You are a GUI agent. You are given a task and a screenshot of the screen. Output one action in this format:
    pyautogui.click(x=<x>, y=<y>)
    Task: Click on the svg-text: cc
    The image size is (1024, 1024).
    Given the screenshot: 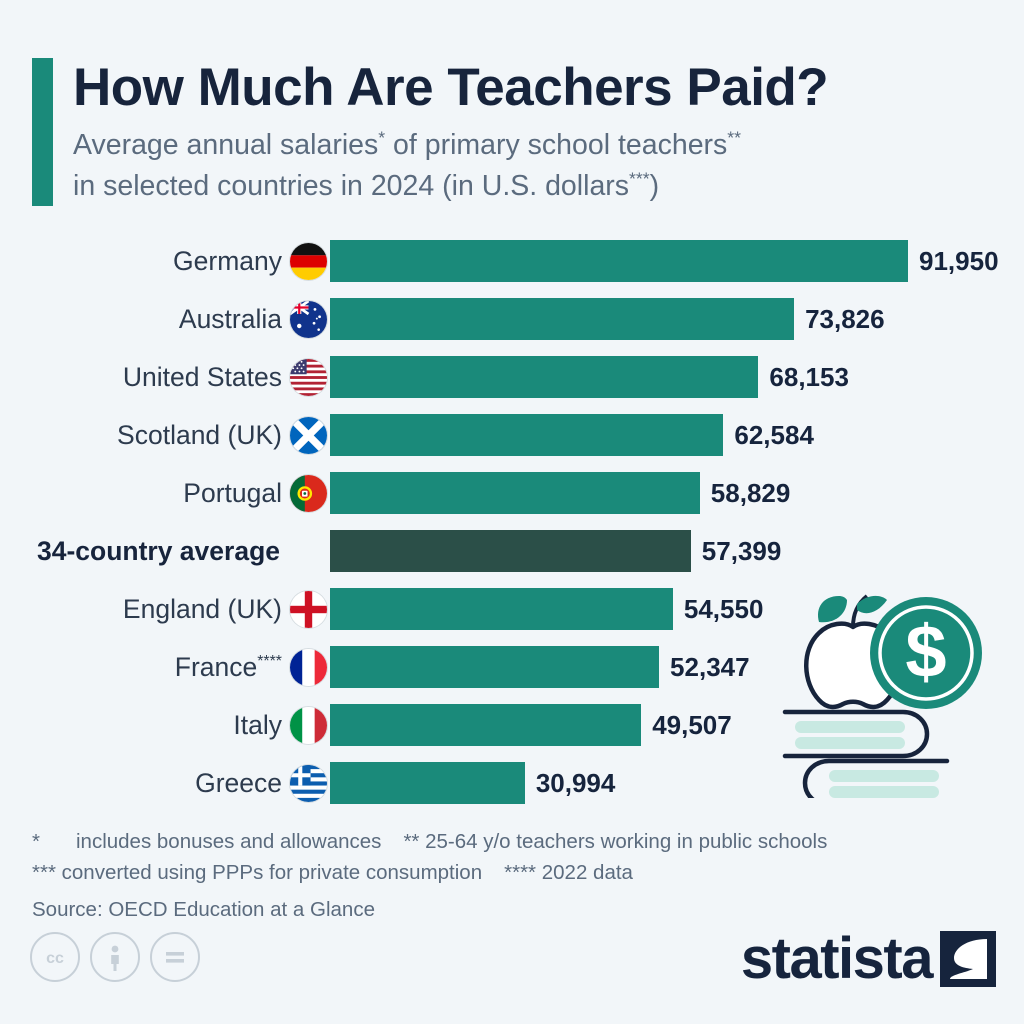 What is the action you would take?
    pyautogui.click(x=55, y=958)
    